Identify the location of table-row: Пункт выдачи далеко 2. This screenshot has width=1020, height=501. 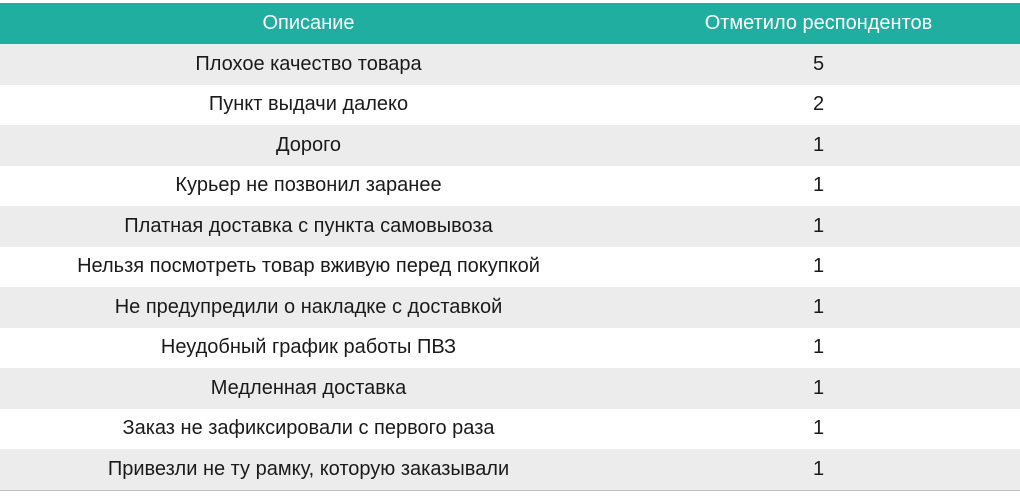
(510, 104).